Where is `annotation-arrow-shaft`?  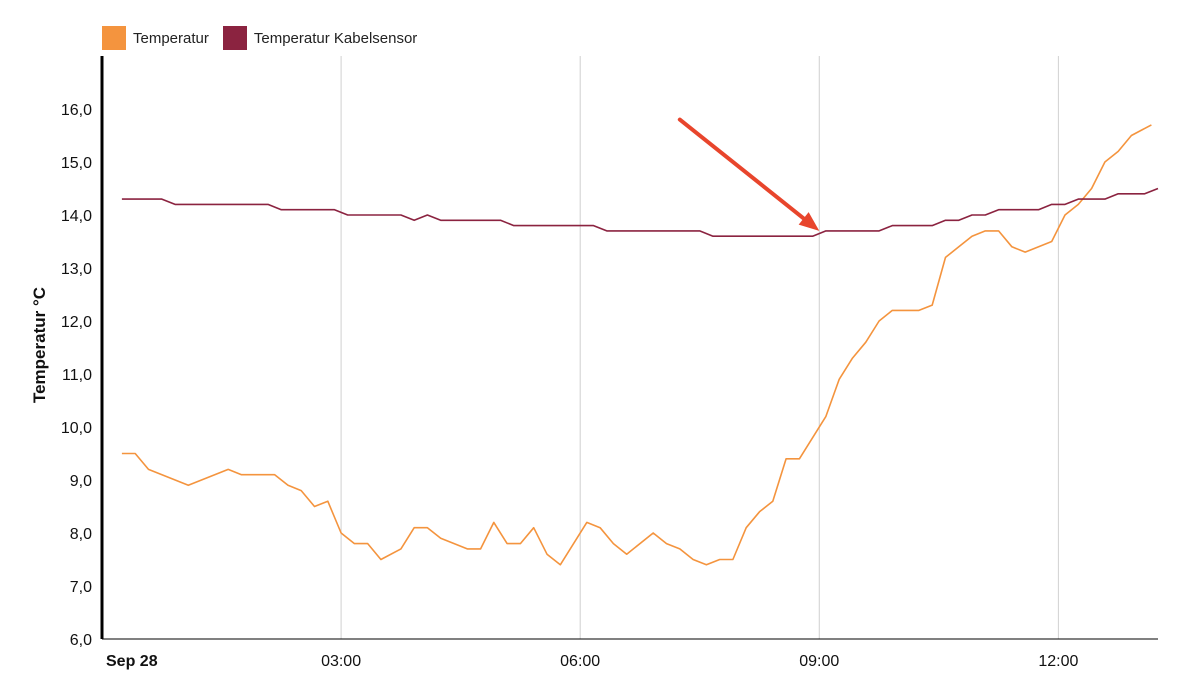 annotation-arrow-shaft is located at coordinates (741, 169).